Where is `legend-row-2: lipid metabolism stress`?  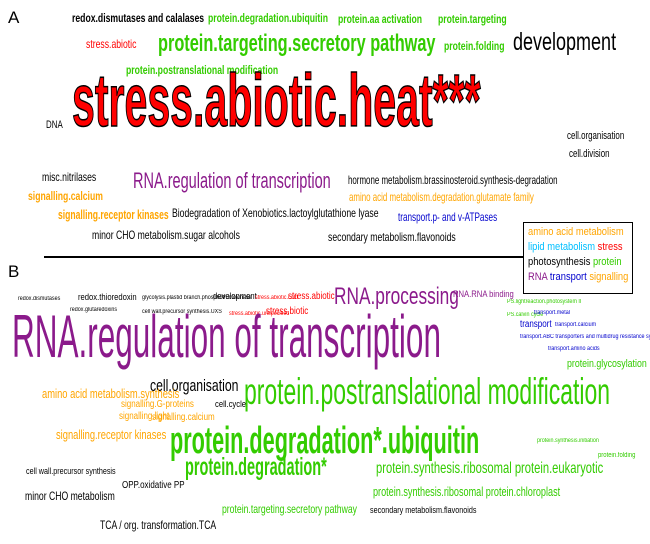
legend-row-2: lipid metabolism stress is located at coordinates (575, 247).